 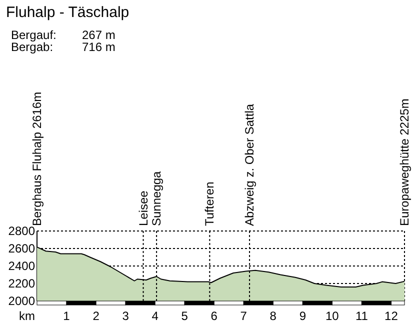 I want to click on text: Berghaus Fluhalp 2616m, so click(x=37, y=159).